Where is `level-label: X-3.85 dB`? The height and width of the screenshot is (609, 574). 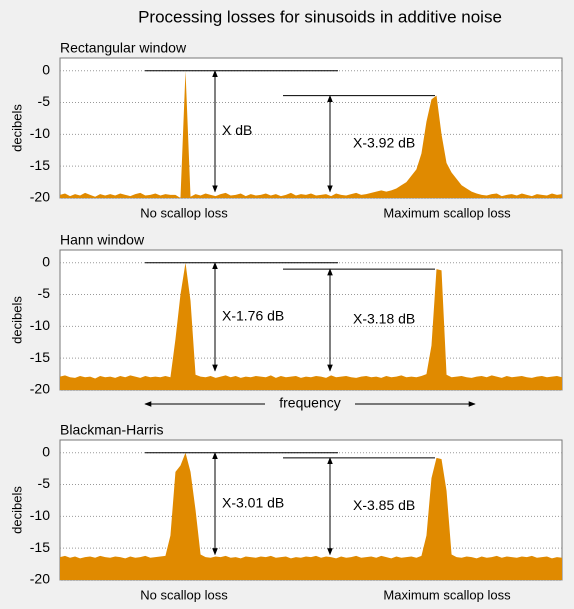 level-label: X-3.85 dB is located at coordinates (384, 505).